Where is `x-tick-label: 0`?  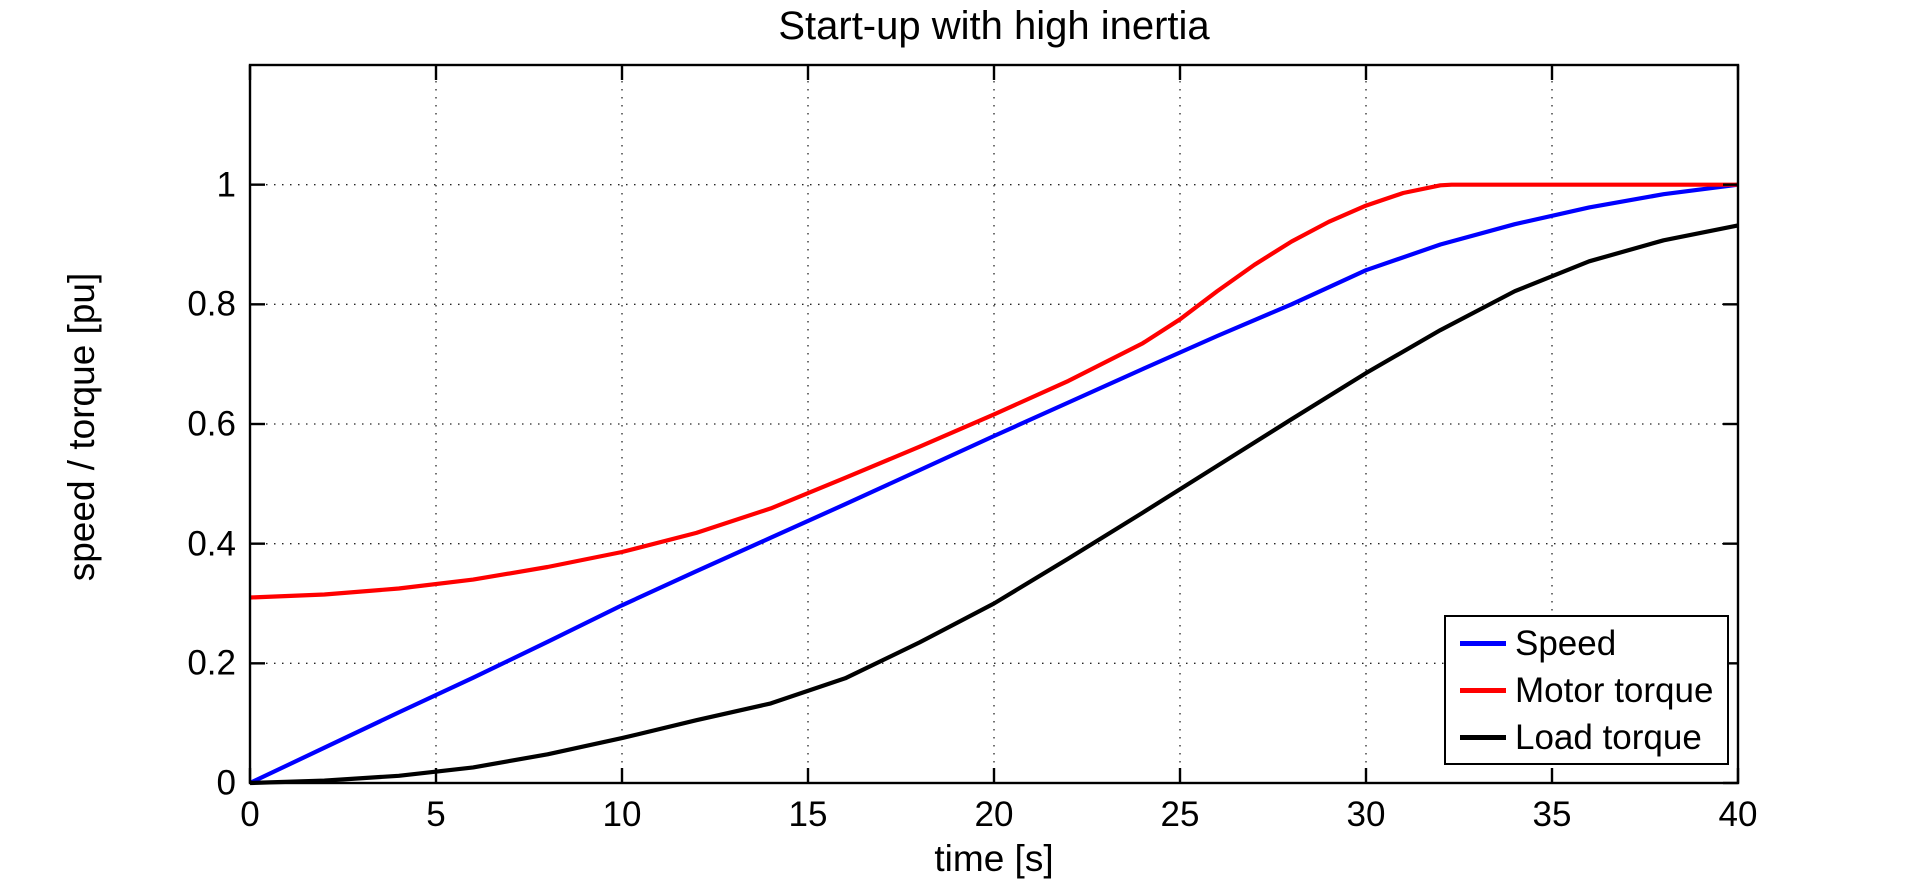 x-tick-label: 0 is located at coordinates (250, 814).